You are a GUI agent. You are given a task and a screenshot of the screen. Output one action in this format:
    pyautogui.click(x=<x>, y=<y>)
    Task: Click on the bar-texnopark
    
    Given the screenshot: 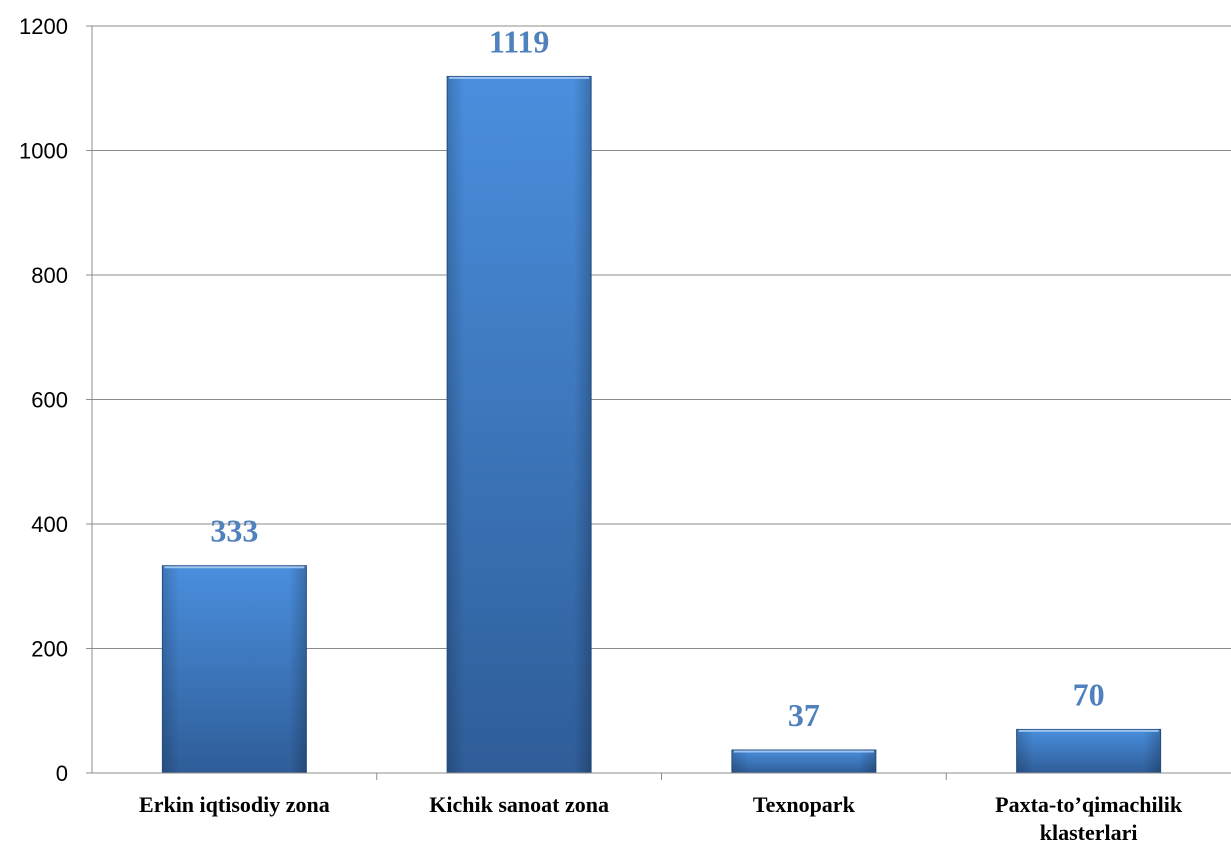 What is the action you would take?
    pyautogui.click(x=804, y=761)
    